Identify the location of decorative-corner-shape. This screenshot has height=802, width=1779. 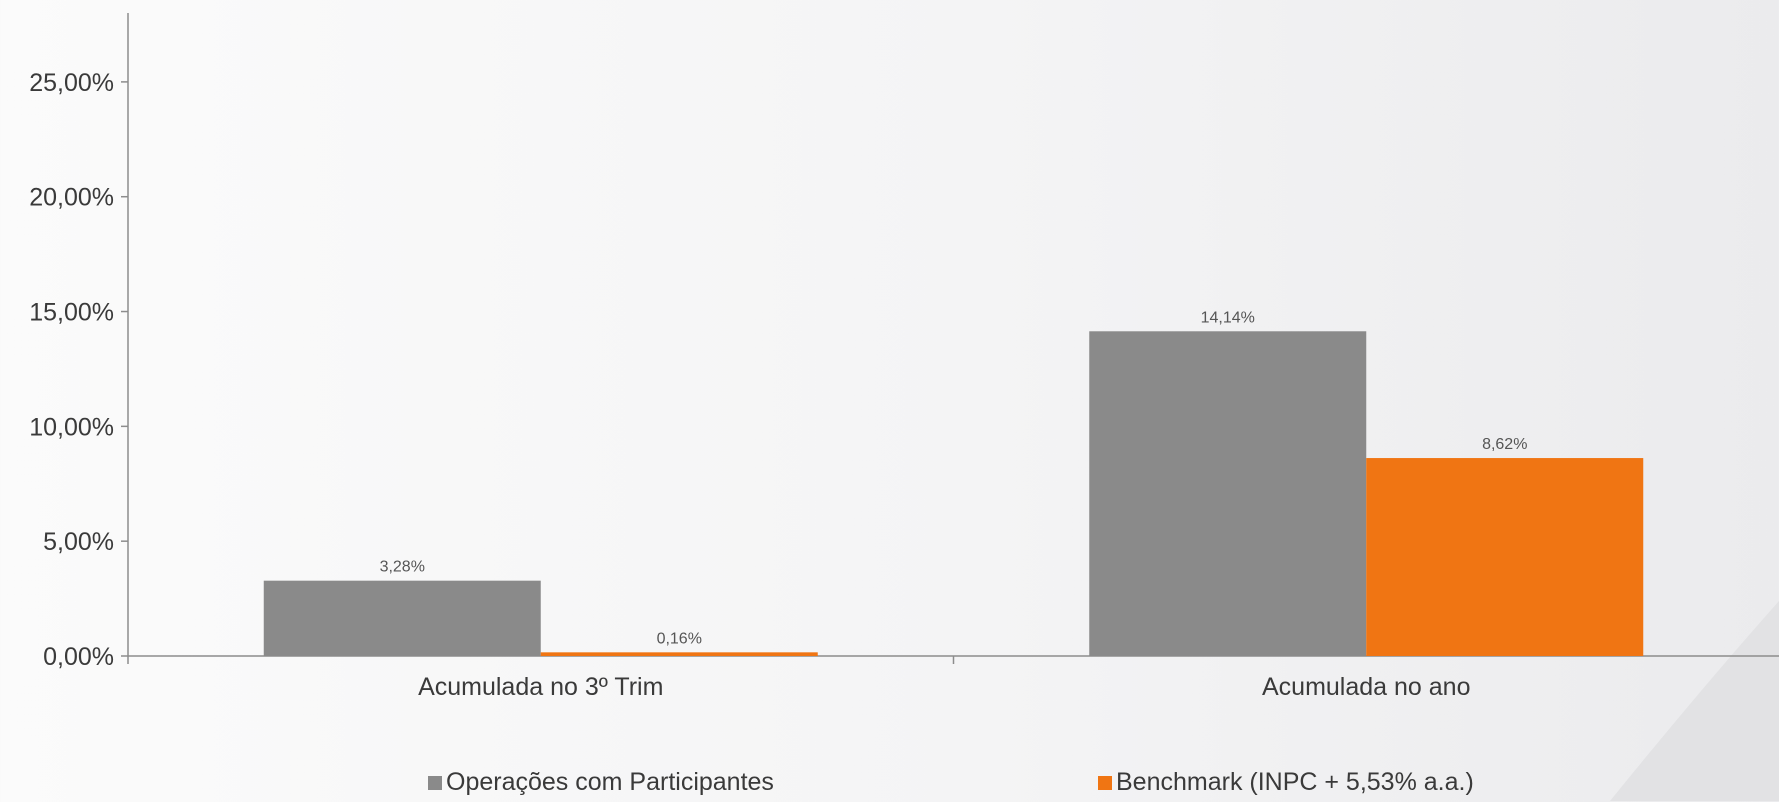
(1694, 701).